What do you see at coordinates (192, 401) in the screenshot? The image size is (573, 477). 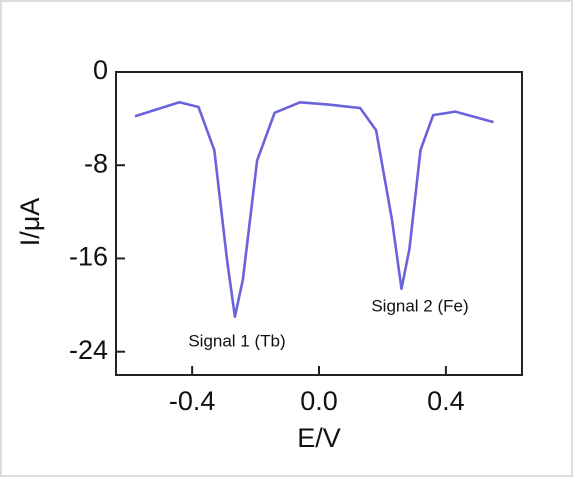 I see `x-tick-label: -0.4` at bounding box center [192, 401].